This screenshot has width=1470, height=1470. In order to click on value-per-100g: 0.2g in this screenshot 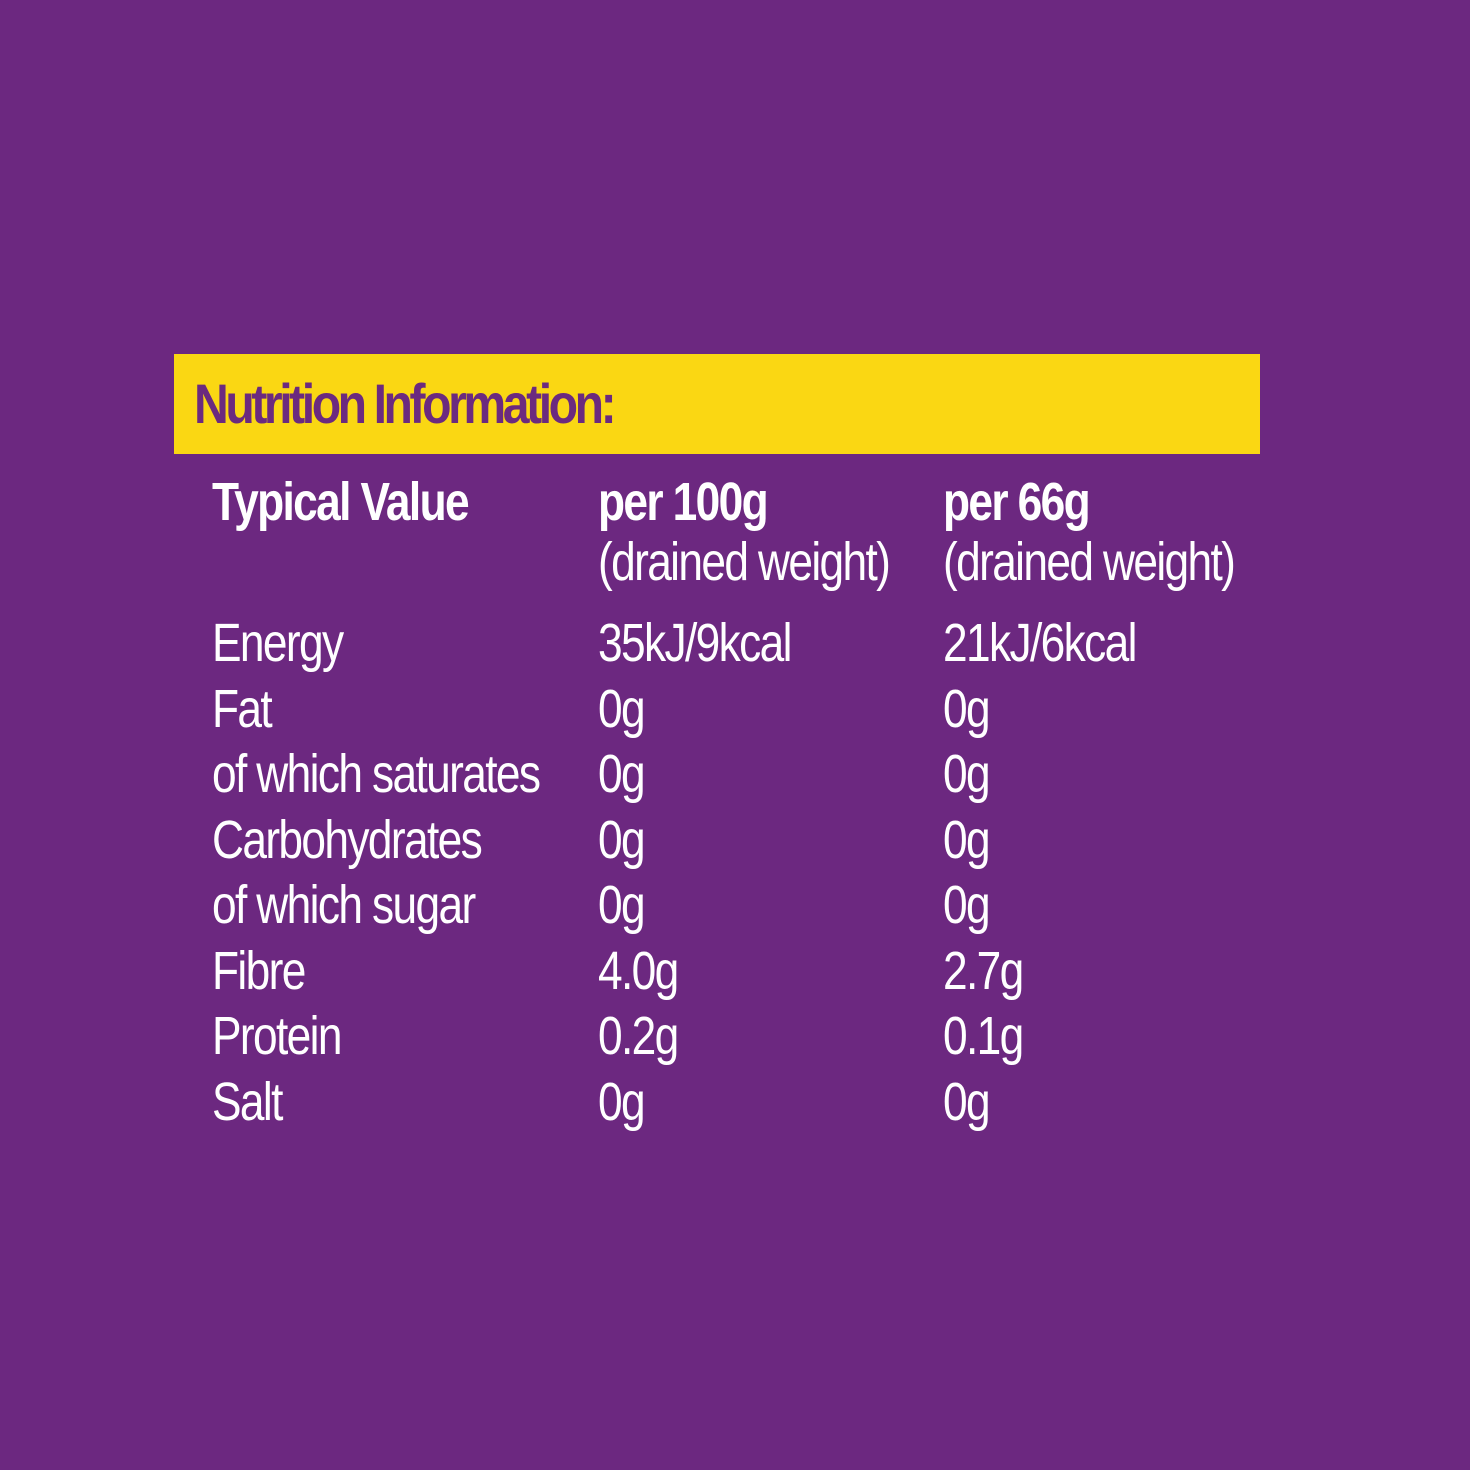, I will do `click(638, 1036)`.